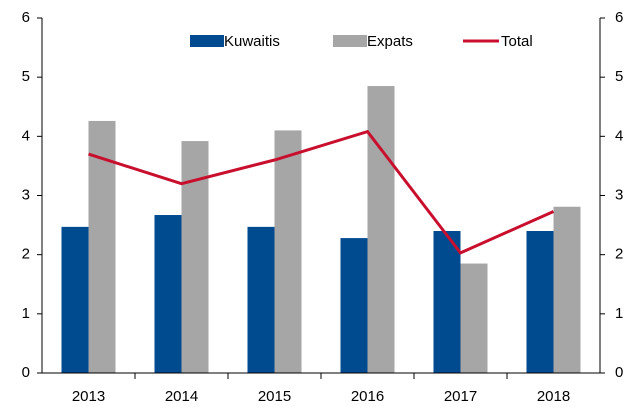 Image resolution: width=636 pixels, height=407 pixels. I want to click on y2-tick-label: 4, so click(619, 135).